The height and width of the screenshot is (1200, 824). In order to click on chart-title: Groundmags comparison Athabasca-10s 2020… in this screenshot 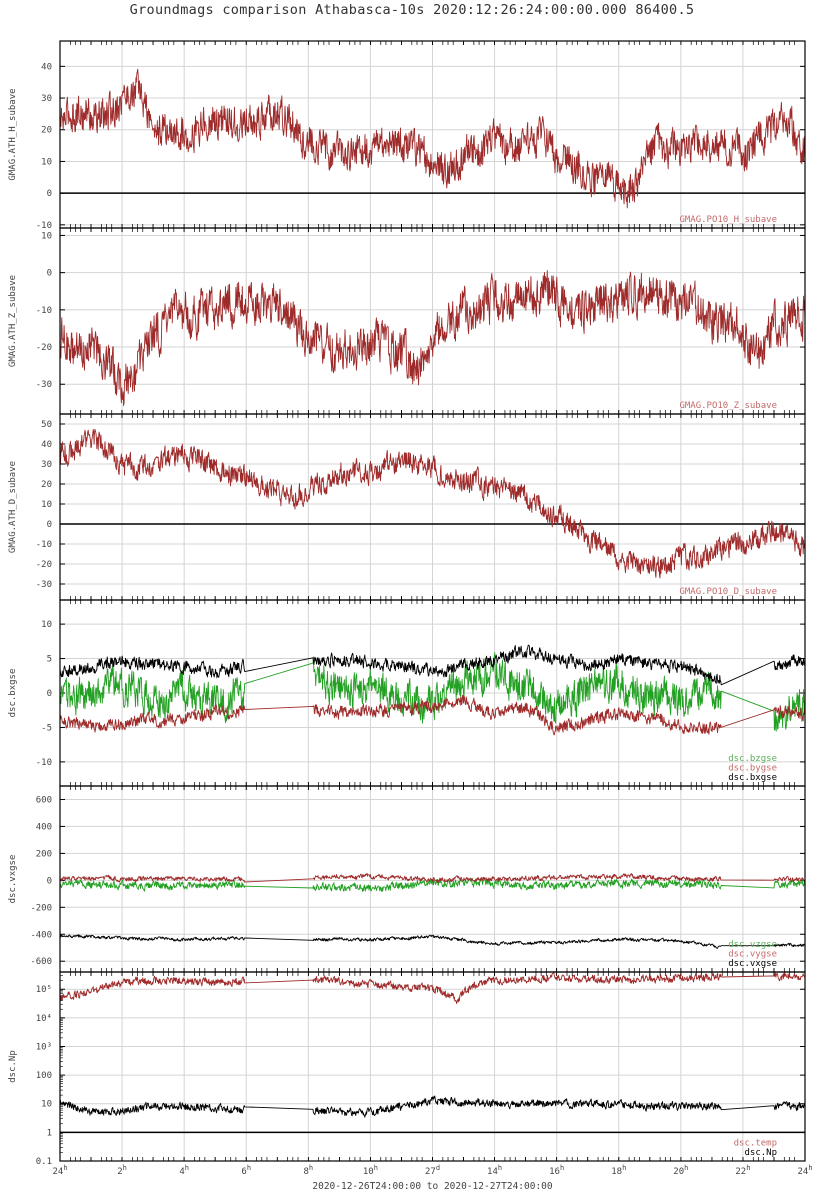, I will do `click(412, 10)`.